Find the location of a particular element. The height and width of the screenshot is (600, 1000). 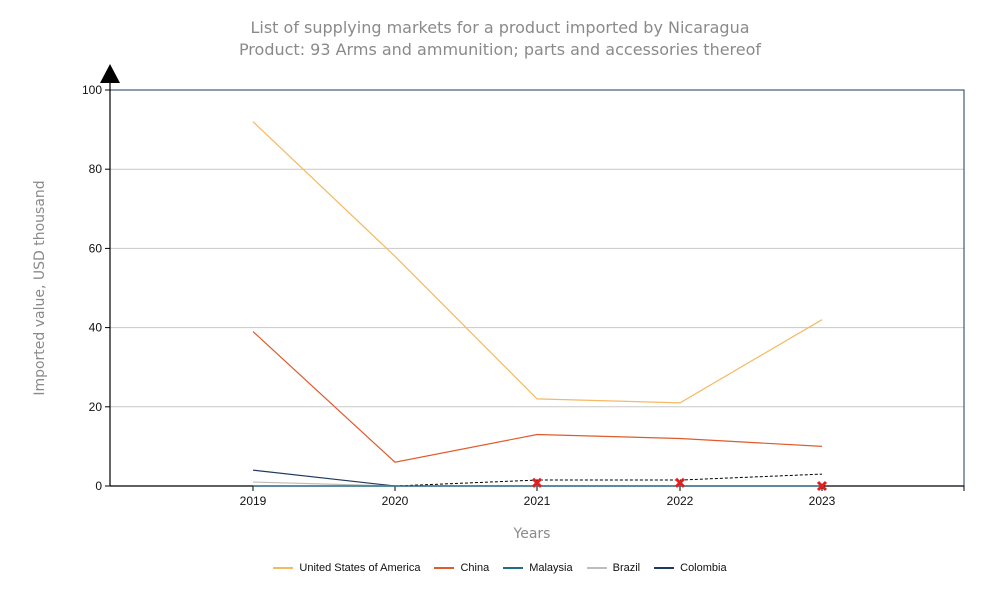

legend-item-united-states-of-america: United States of America is located at coordinates (346, 568).